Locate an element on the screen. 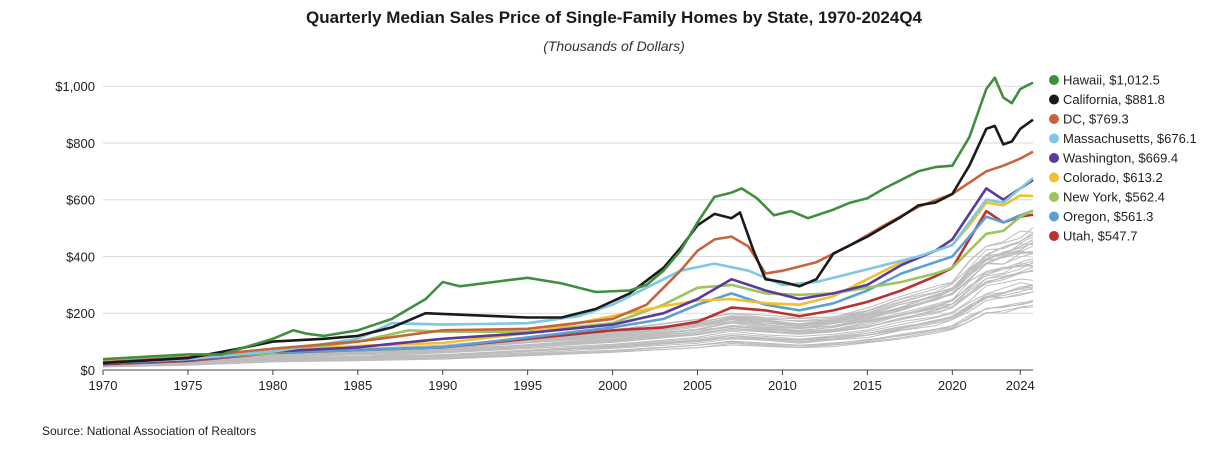 This screenshot has height=450, width=1228. x-tick-label: 1985 is located at coordinates (357, 385).